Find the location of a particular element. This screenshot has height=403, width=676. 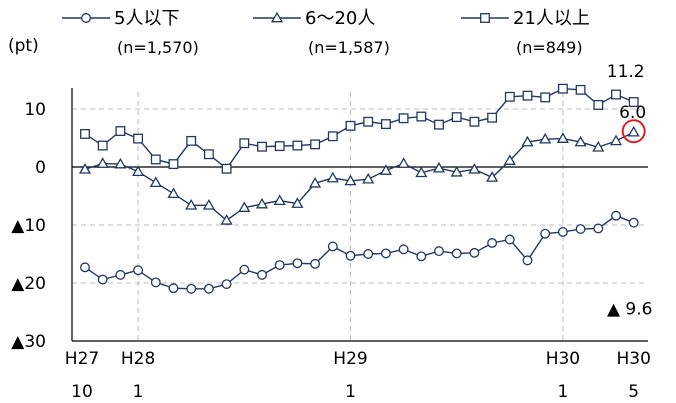

x-tick-month: 5 is located at coordinates (633, 392).